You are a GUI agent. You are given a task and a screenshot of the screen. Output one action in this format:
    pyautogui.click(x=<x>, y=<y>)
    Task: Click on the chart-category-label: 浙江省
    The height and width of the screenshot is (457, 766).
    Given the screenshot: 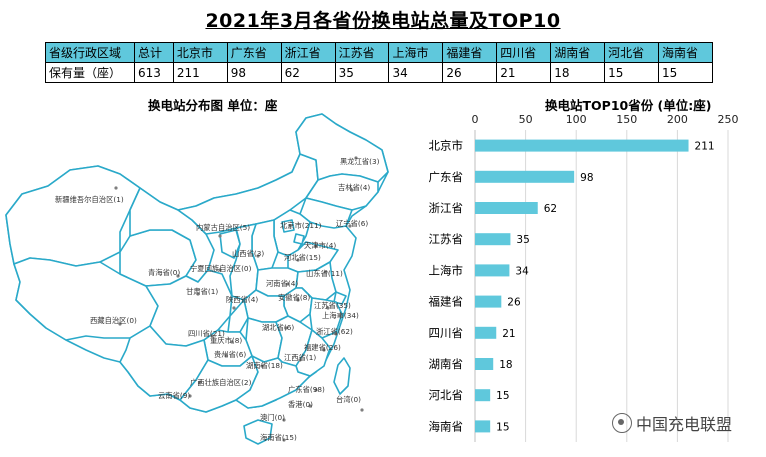 What is the action you would take?
    pyautogui.click(x=446, y=208)
    